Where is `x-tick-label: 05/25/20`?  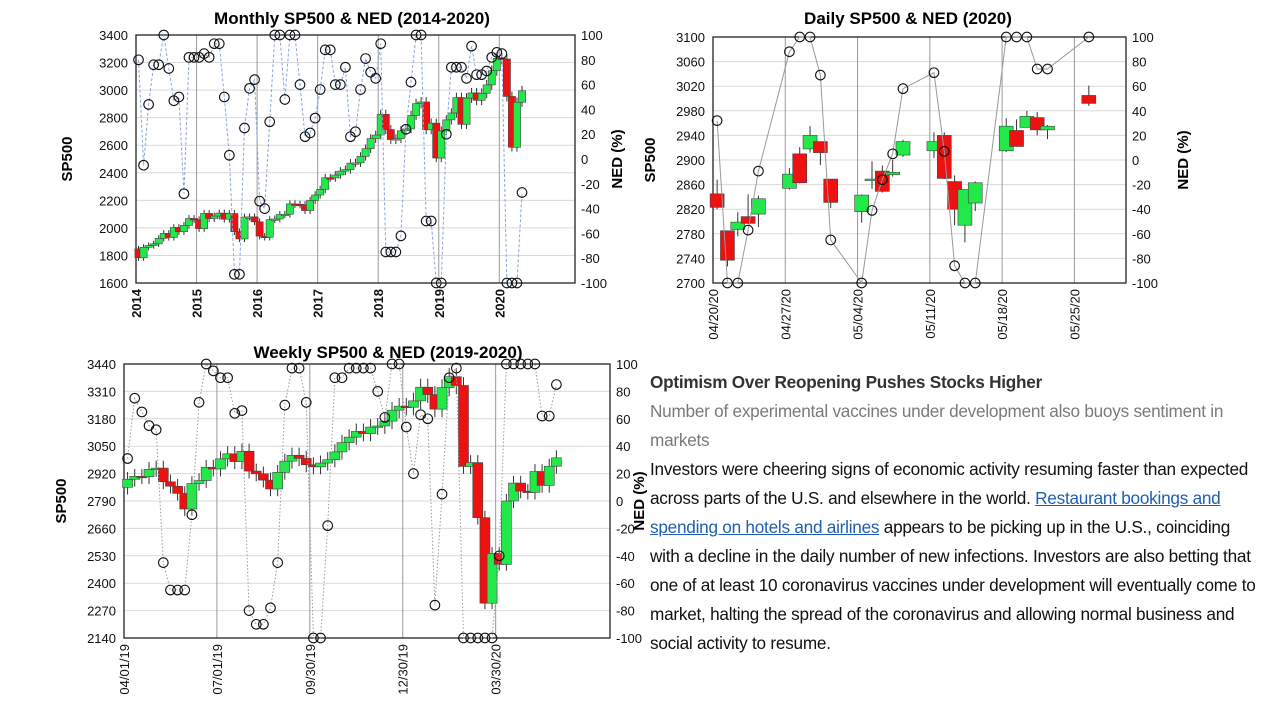 x-tick-label: 05/25/20 is located at coordinates (1074, 314).